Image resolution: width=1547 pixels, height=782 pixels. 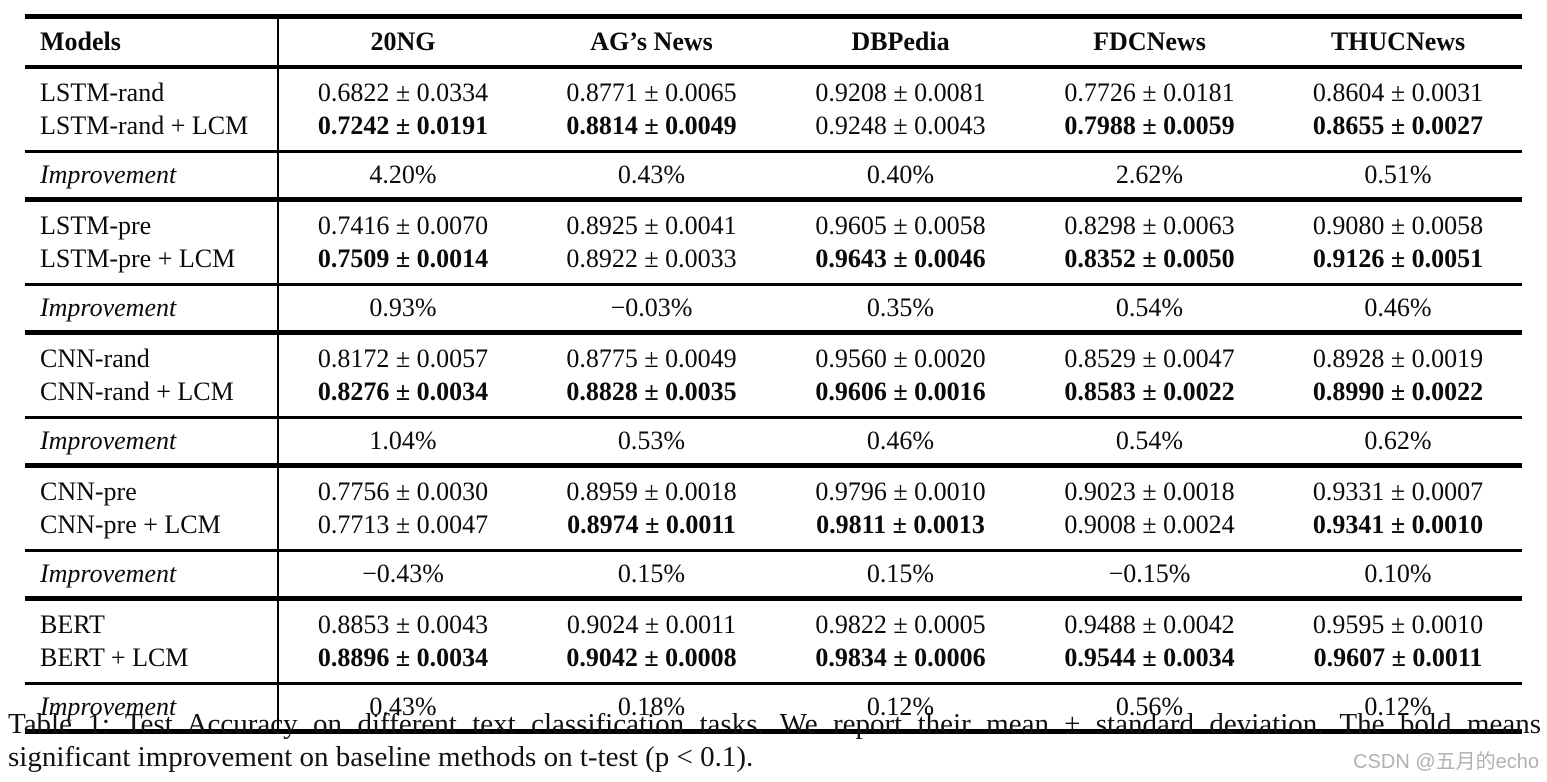 I want to click on column-header-dbpedia: DBPedia, so click(x=900, y=42).